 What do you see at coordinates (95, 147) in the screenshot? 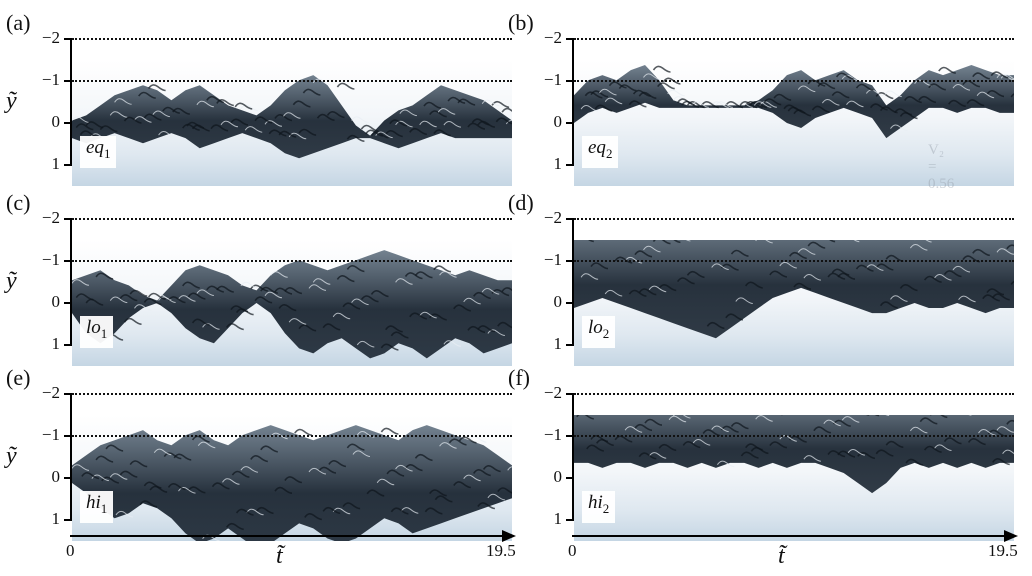
I see `case-tag-base: eq` at bounding box center [95, 147].